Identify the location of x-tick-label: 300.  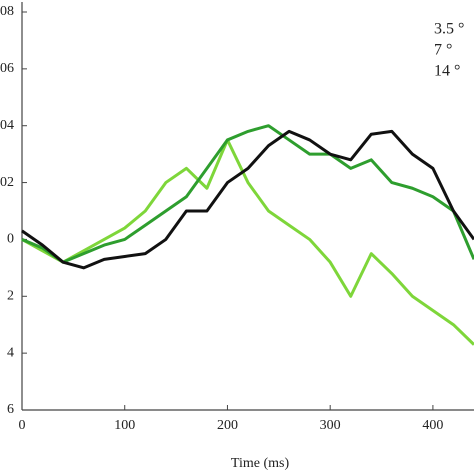
(330, 425).